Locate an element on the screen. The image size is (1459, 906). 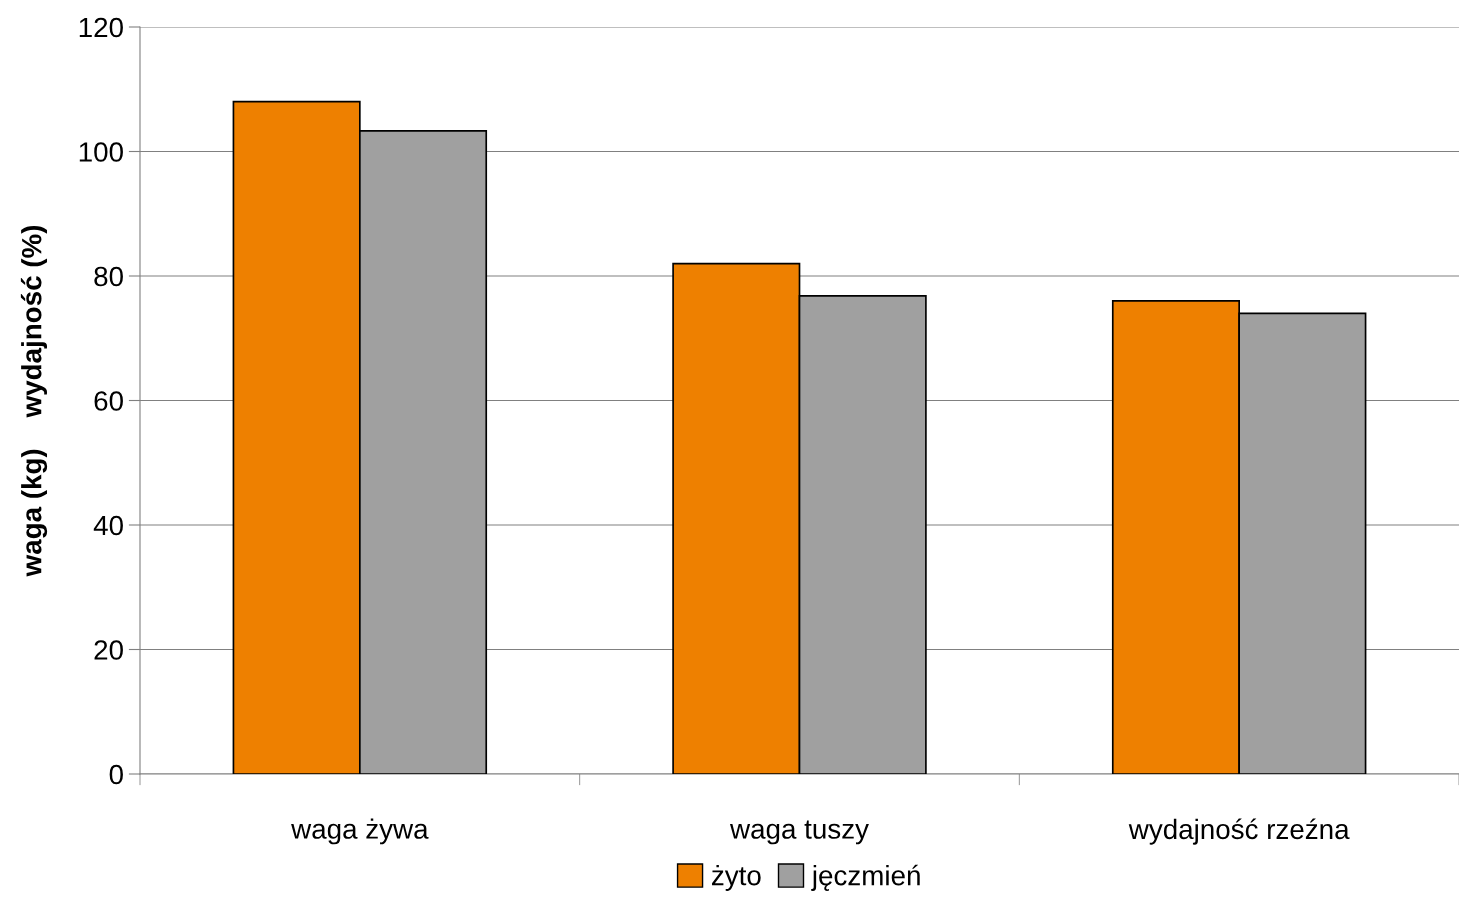
y-tick-label: 80 is located at coordinates (108, 276).